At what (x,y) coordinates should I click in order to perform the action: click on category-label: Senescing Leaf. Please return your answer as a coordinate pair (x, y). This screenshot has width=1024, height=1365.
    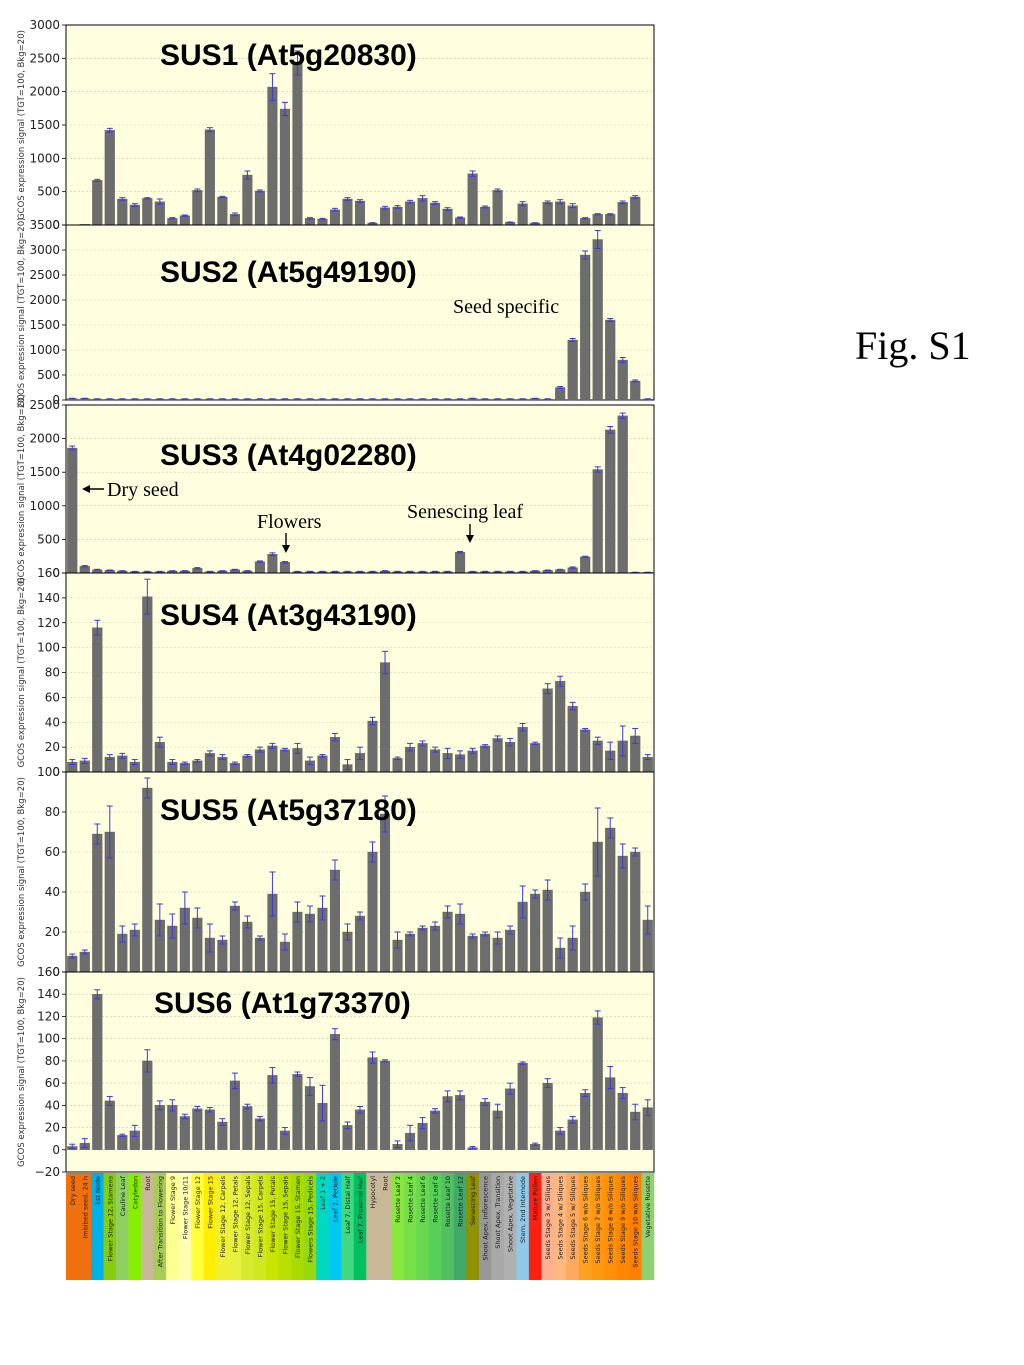
    Looking at the image, I should click on (473, 1200).